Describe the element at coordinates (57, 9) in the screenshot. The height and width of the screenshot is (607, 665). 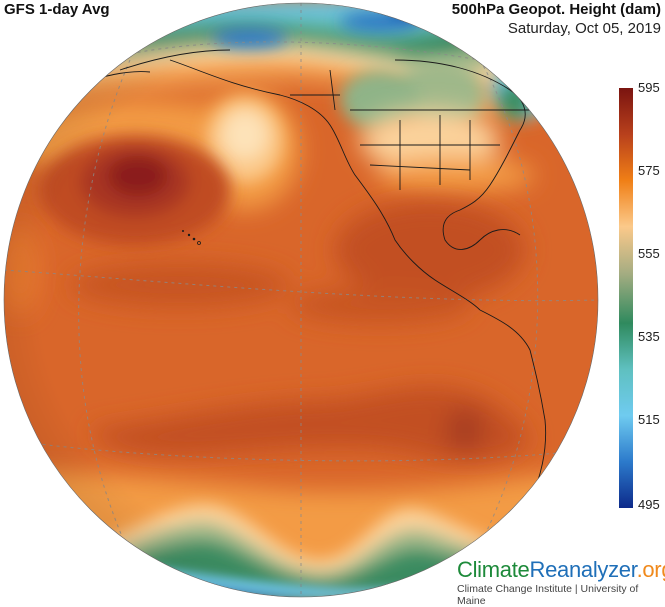
I see `model-title: GFS 1-day Avg` at that location.